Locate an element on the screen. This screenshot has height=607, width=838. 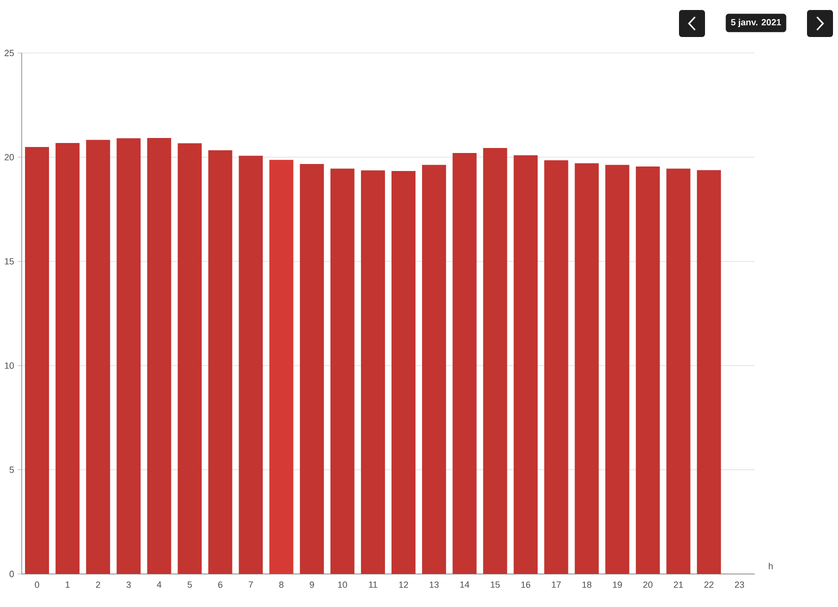
x-tick-label: 10 is located at coordinates (343, 585).